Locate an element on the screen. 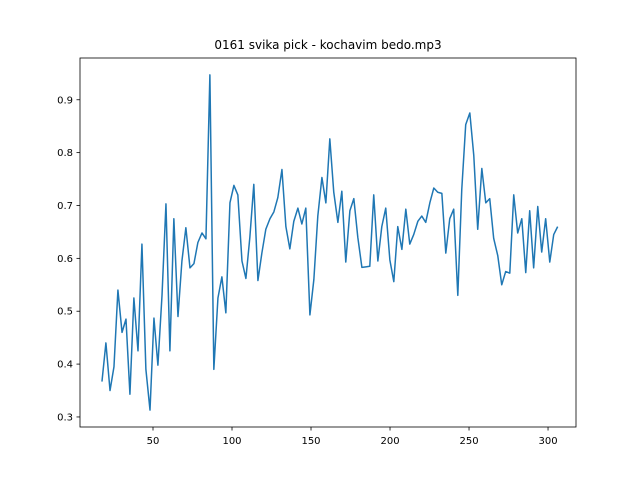 The height and width of the screenshot is (480, 640). x-tick-label: 150 is located at coordinates (310, 441).